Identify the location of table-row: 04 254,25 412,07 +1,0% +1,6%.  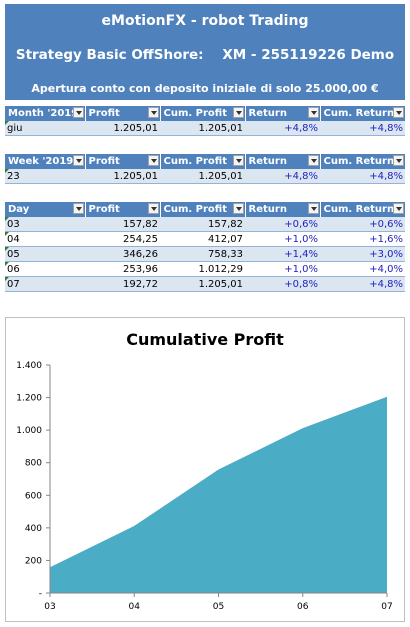
(205, 239).